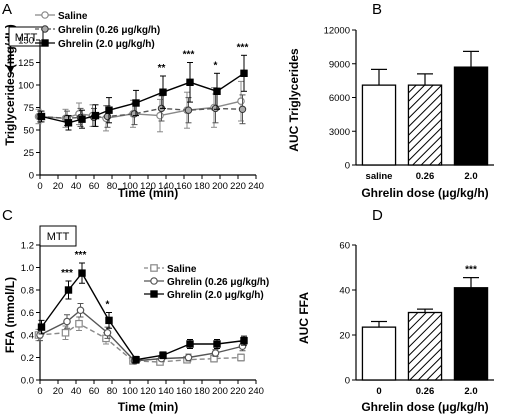 The height and width of the screenshot is (415, 520). Describe the element at coordinates (27, 381) in the screenshot. I see `y-tick-label: 0.0` at that location.